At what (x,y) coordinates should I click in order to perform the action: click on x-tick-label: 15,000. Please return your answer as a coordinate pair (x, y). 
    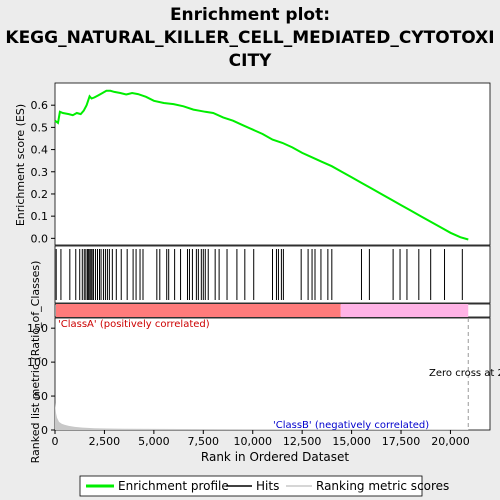
    Looking at the image, I should click on (351, 441).